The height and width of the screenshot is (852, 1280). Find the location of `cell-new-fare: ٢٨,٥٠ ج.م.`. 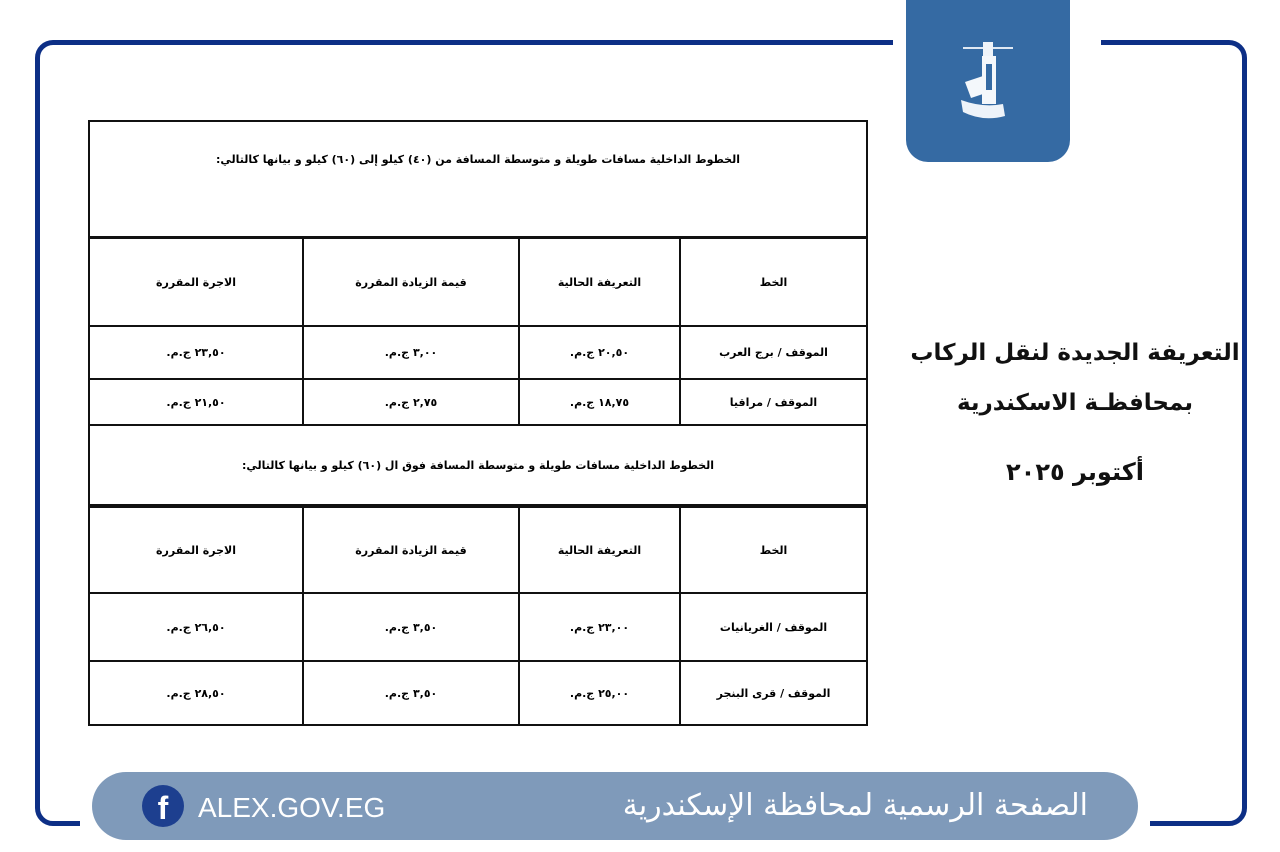

cell-new-fare: ٢٨,٥٠ ج.م. is located at coordinates (196, 693).